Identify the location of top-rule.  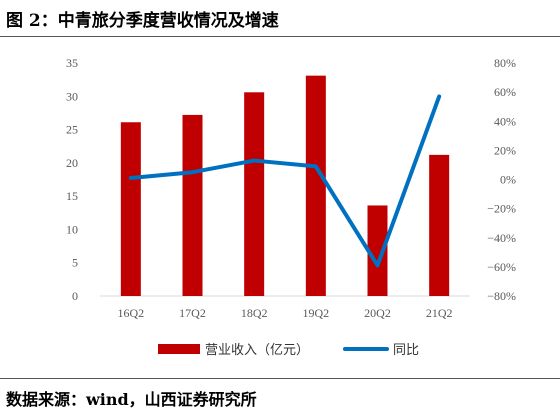
(280, 36).